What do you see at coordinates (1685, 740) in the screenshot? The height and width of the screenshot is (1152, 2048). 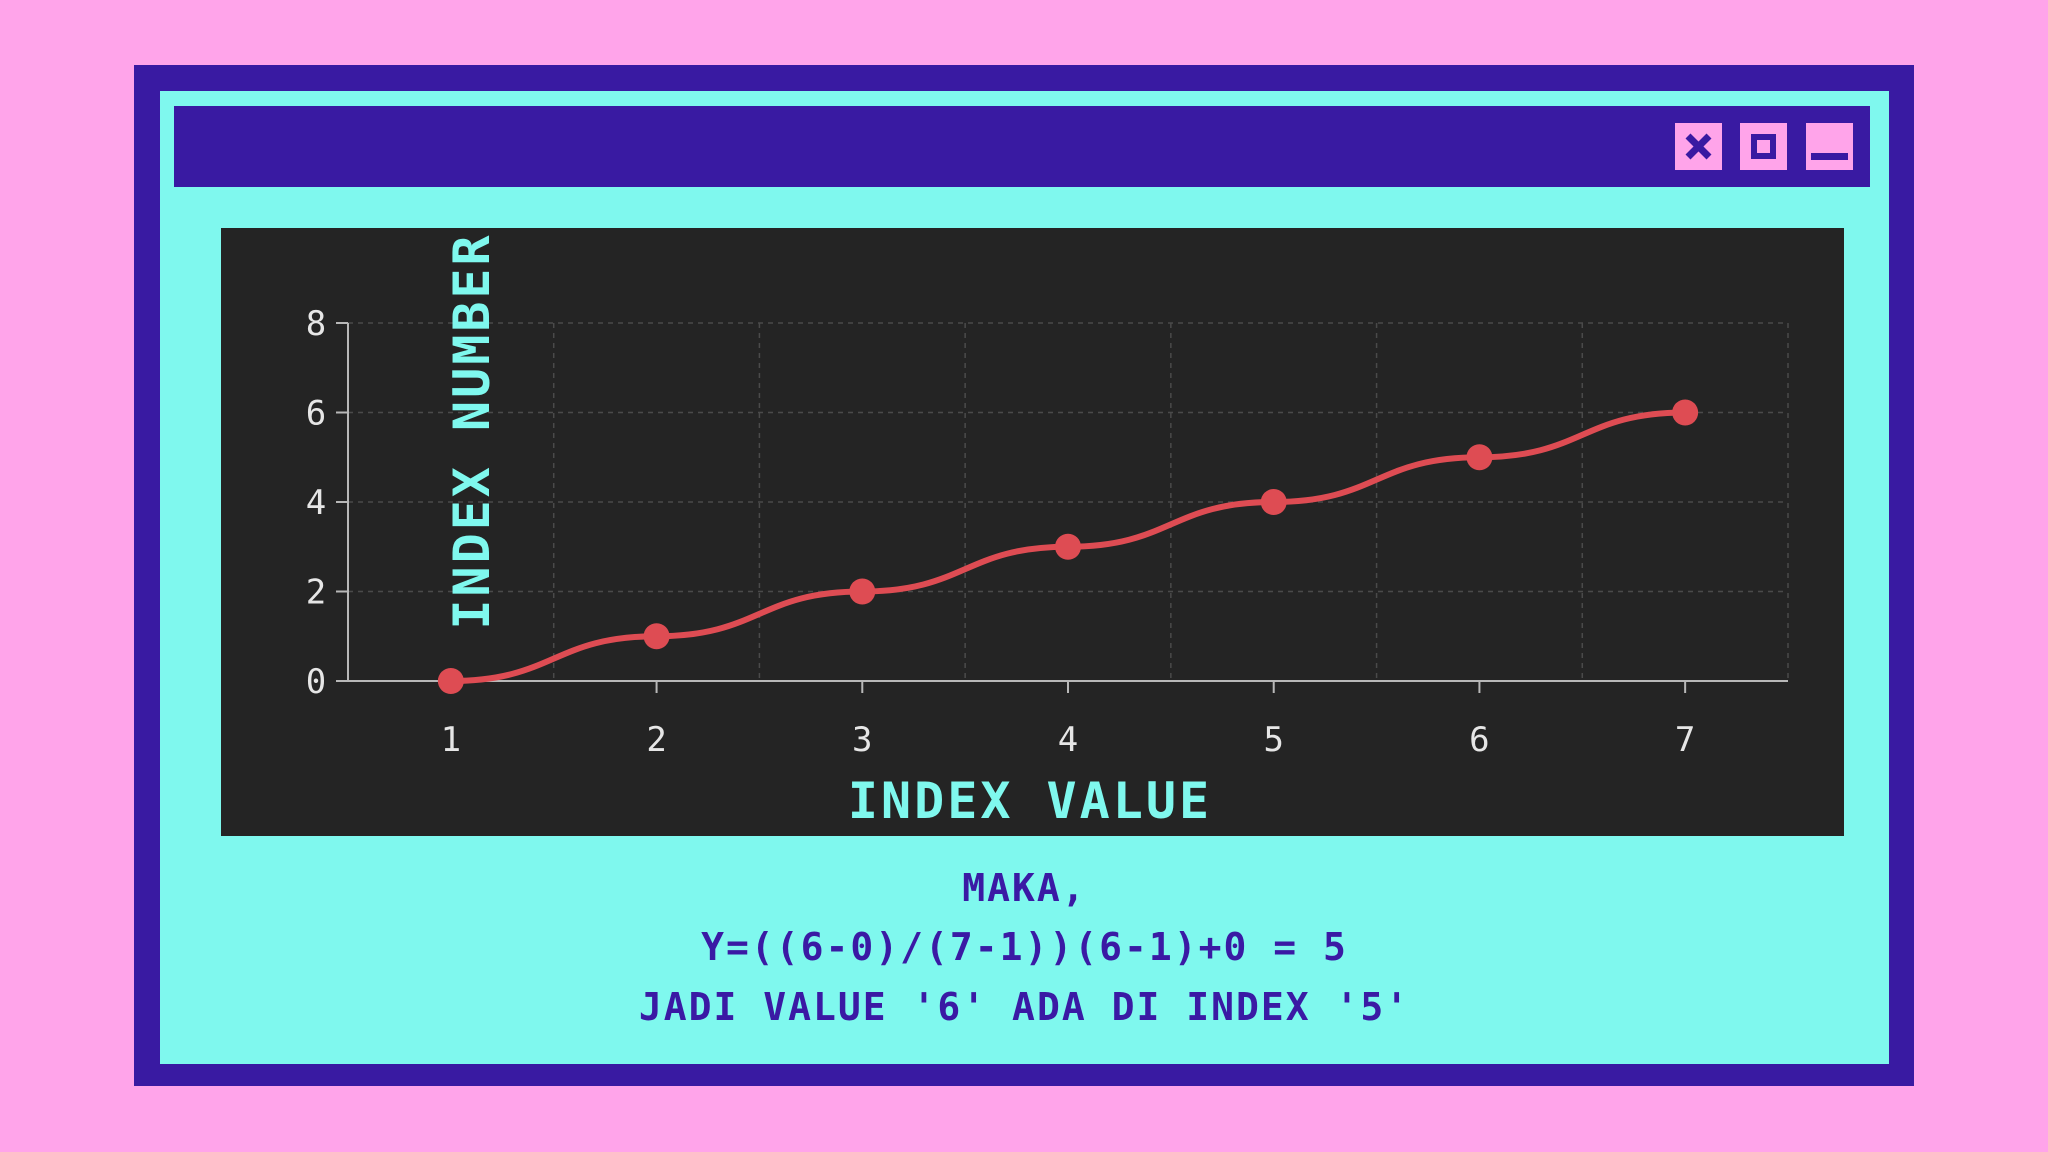 I see `x-tick-label: 7` at bounding box center [1685, 740].